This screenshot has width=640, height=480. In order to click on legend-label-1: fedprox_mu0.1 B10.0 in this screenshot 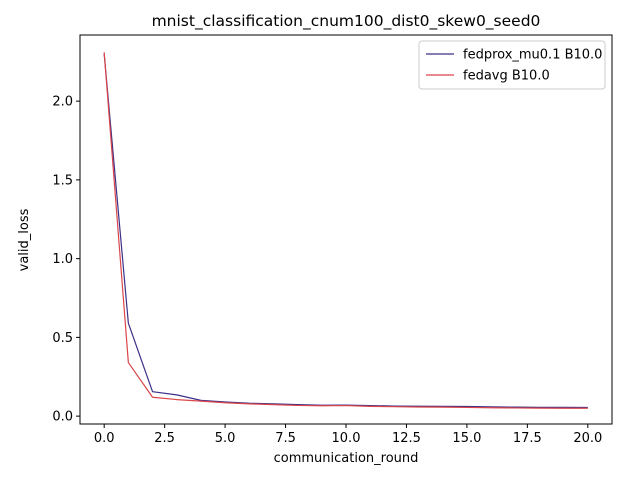, I will do `click(532, 55)`.